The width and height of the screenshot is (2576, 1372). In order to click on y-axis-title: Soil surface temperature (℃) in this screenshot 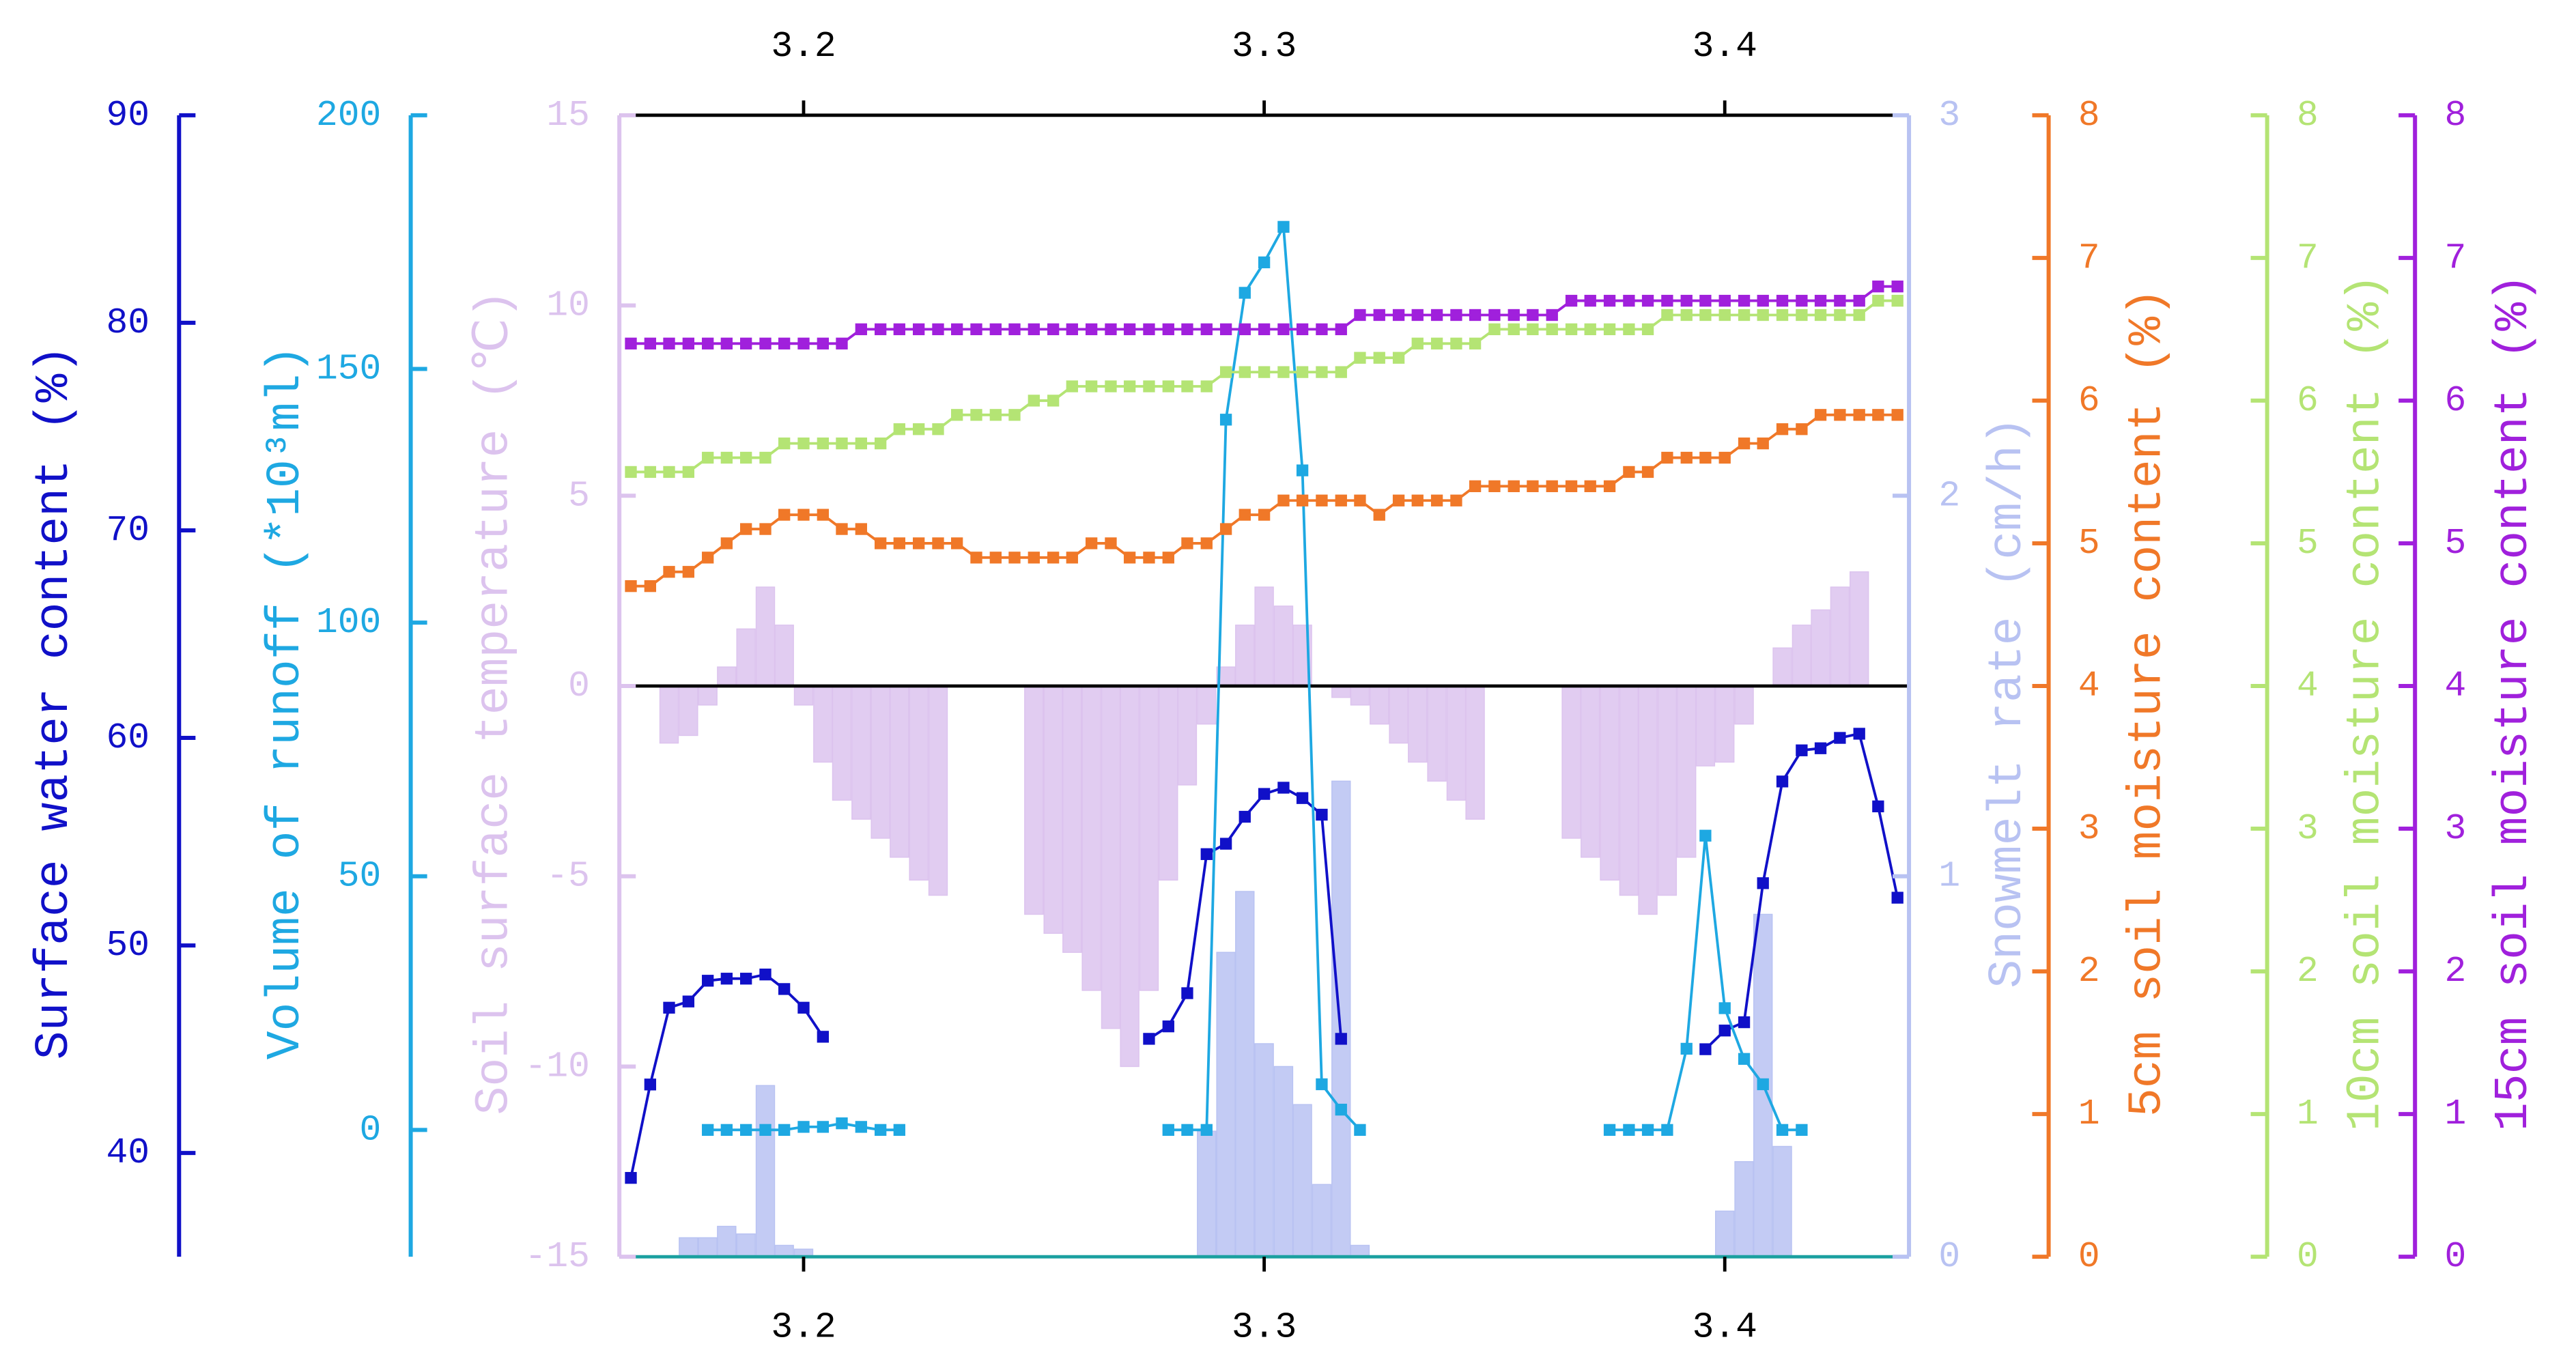, I will do `click(495, 702)`.